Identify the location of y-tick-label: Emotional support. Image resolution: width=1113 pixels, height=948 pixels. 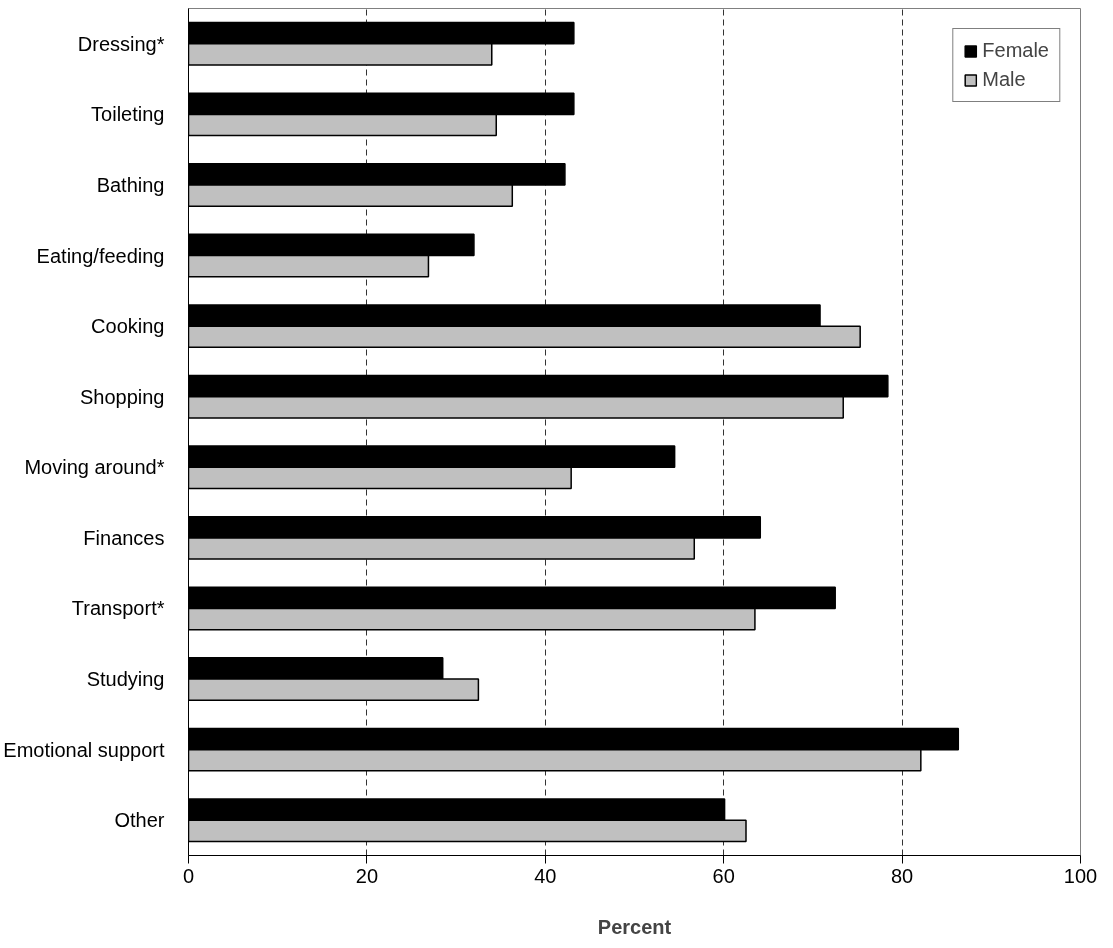
(84, 749).